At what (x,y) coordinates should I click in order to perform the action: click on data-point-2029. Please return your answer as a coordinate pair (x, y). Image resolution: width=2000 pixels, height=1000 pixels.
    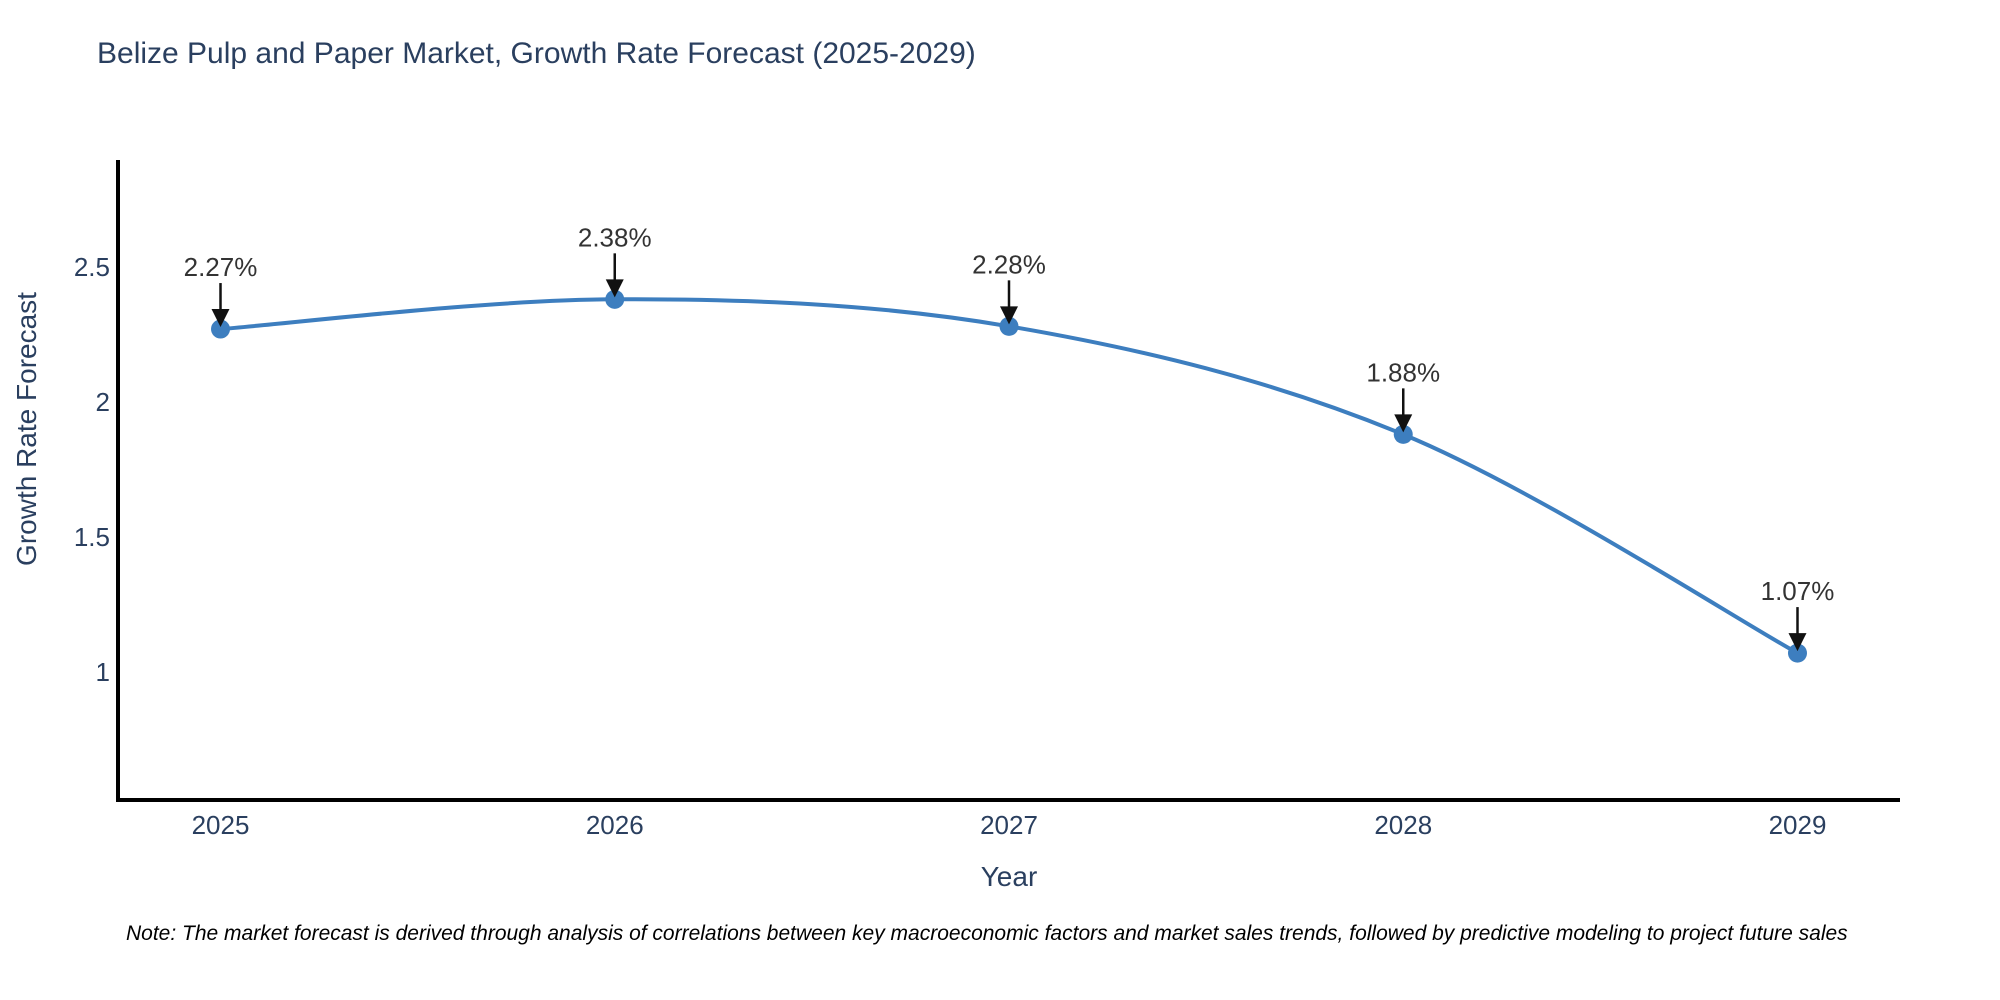
    Looking at the image, I should click on (1797, 653).